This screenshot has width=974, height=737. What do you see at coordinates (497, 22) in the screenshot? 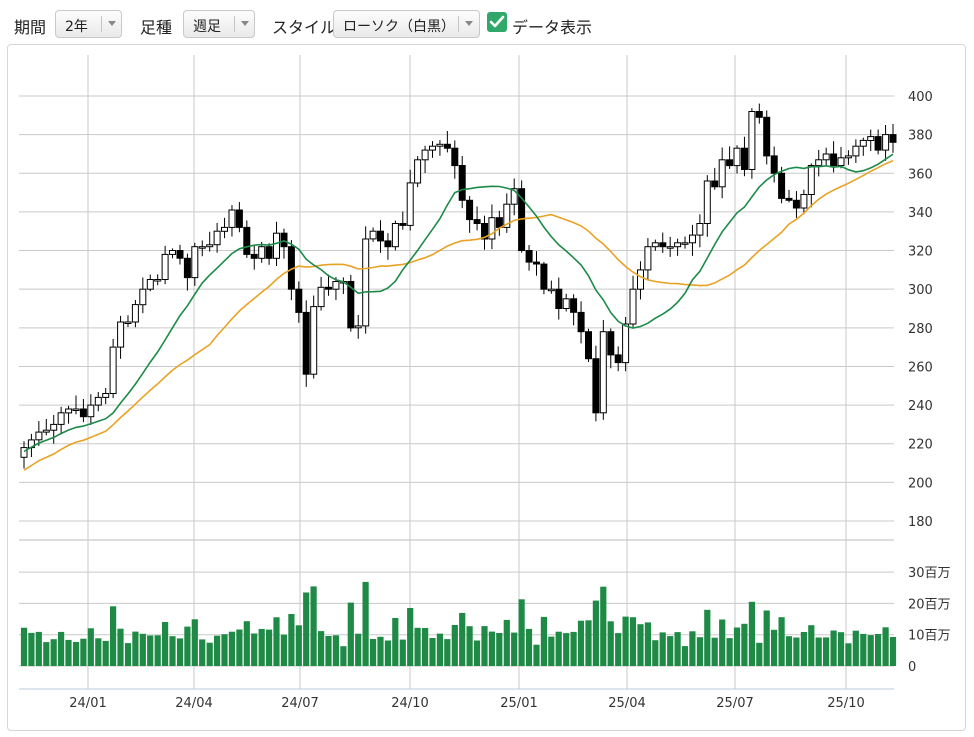
I see `show-data-checkbox` at bounding box center [497, 22].